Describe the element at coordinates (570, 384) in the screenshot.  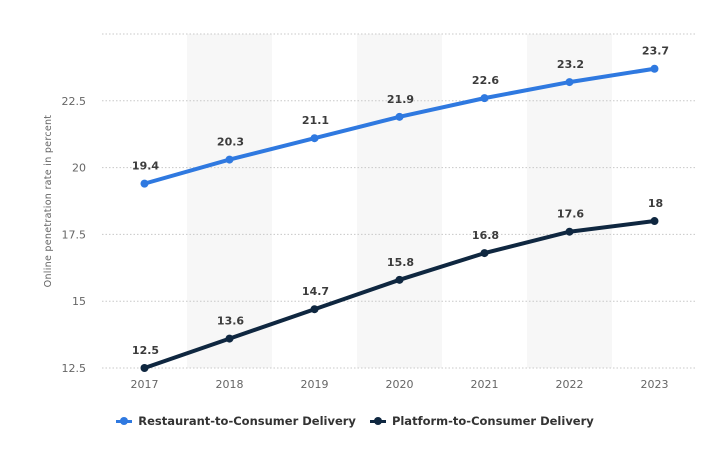
I see `x-tick-label: 2022` at that location.